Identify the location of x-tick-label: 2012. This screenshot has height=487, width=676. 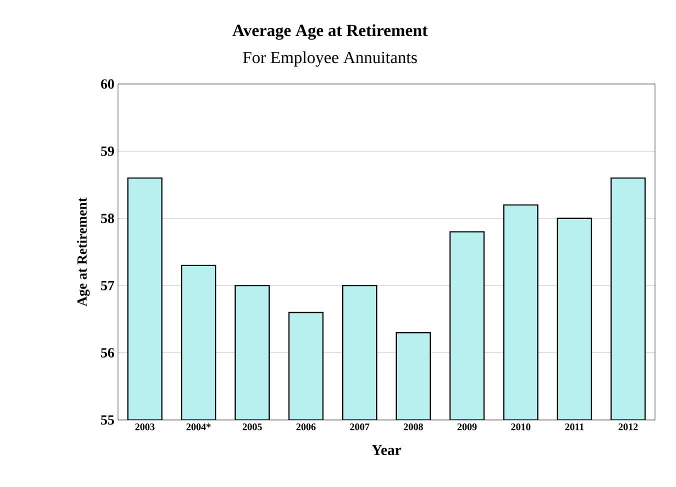
(628, 427).